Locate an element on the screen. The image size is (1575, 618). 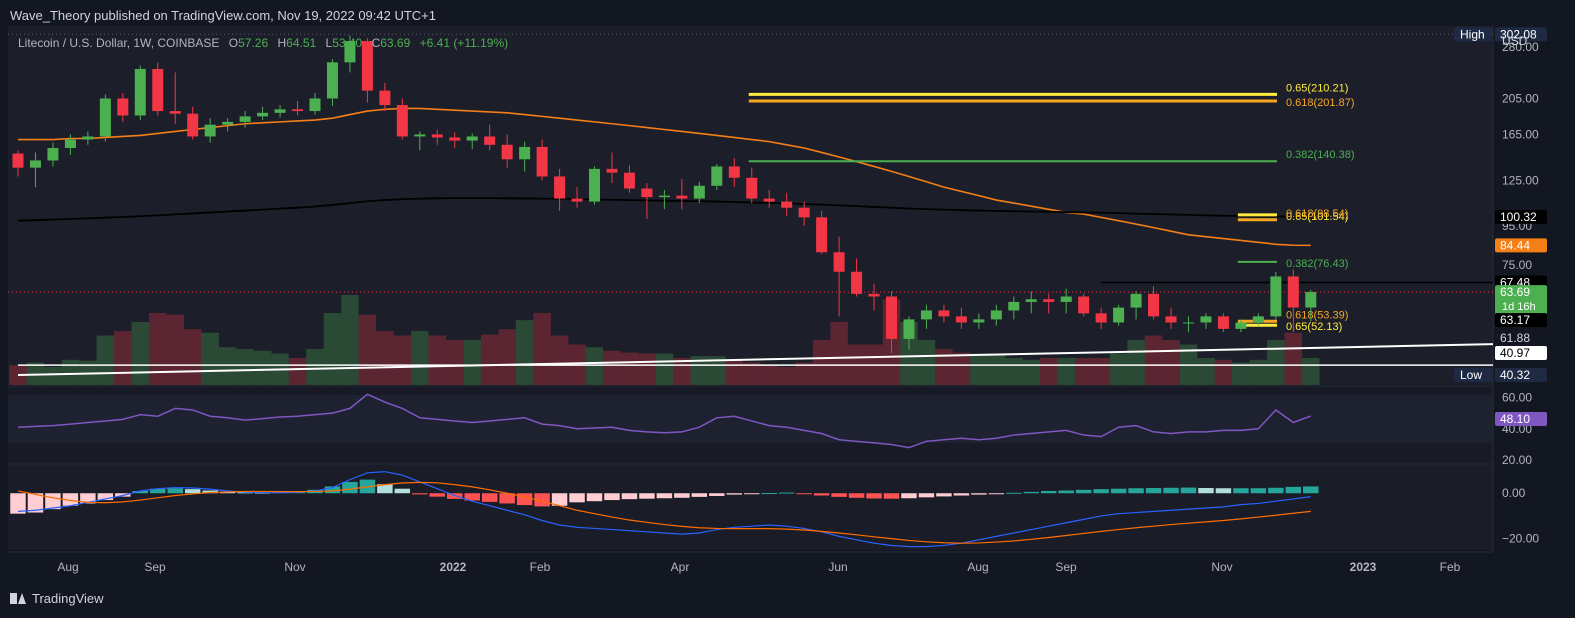
footer-brand: TradingView is located at coordinates (57, 598).